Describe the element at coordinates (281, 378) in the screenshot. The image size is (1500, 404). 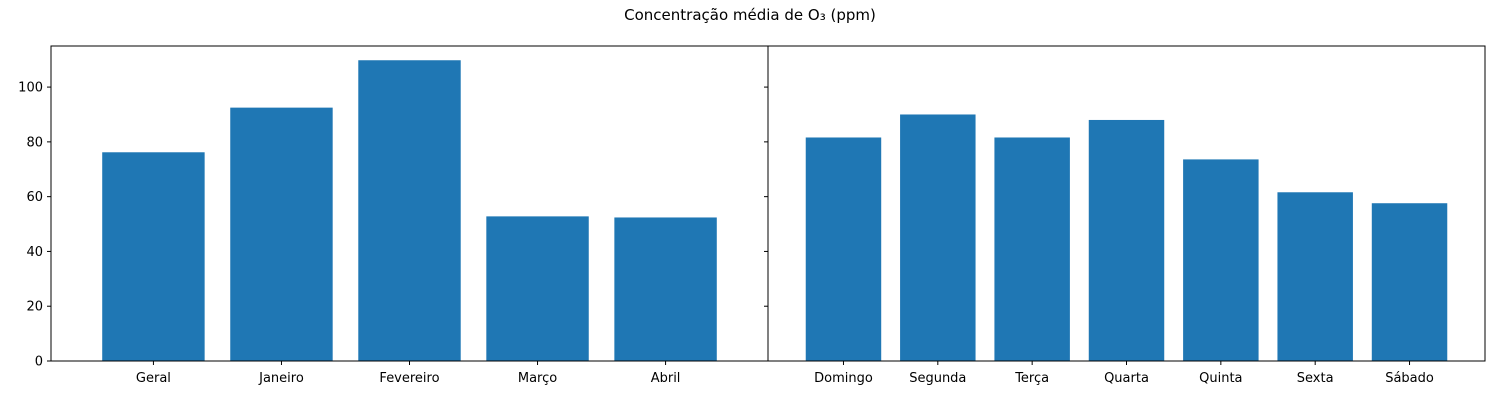
I see `x-tick-label-1-2: Janeiro` at that location.